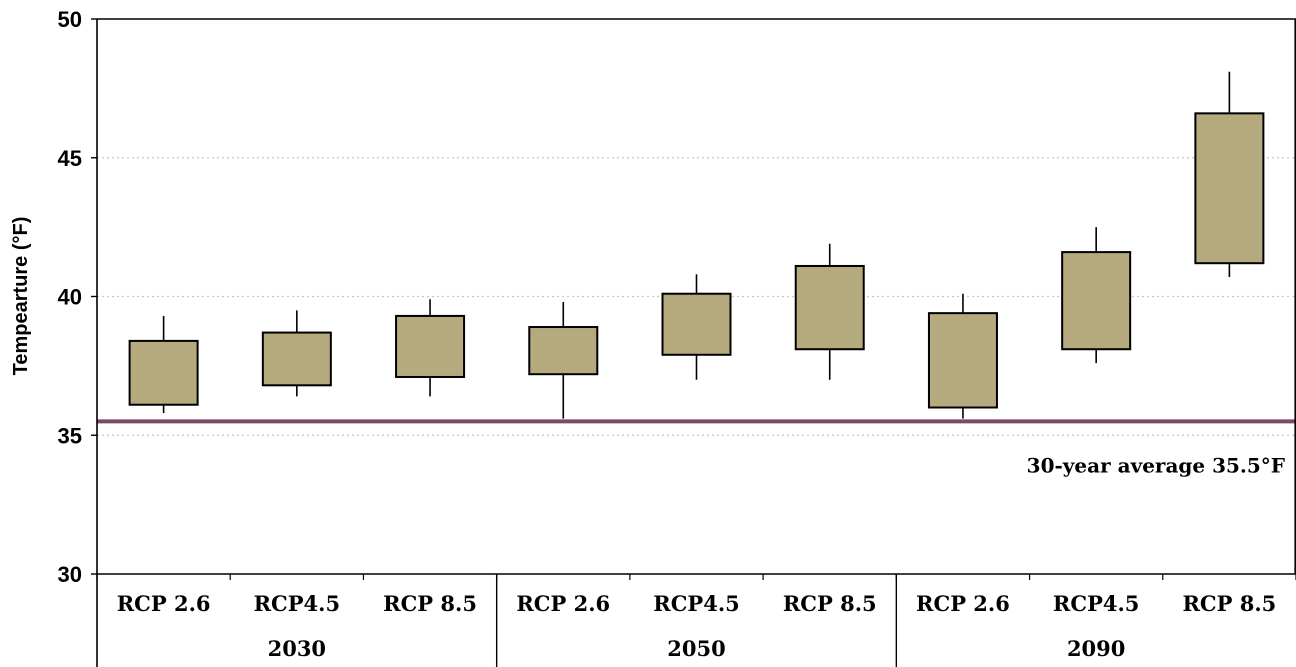  I want to click on box-2030-rcp2.6, so click(163, 364).